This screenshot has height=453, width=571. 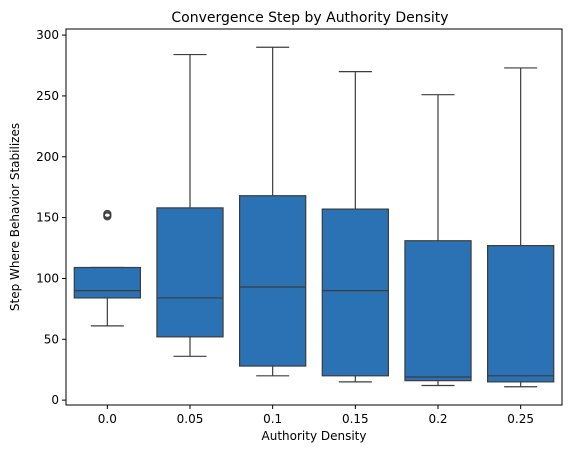 What do you see at coordinates (355, 419) in the screenshot?
I see `x-tick-label: 0.15` at bounding box center [355, 419].